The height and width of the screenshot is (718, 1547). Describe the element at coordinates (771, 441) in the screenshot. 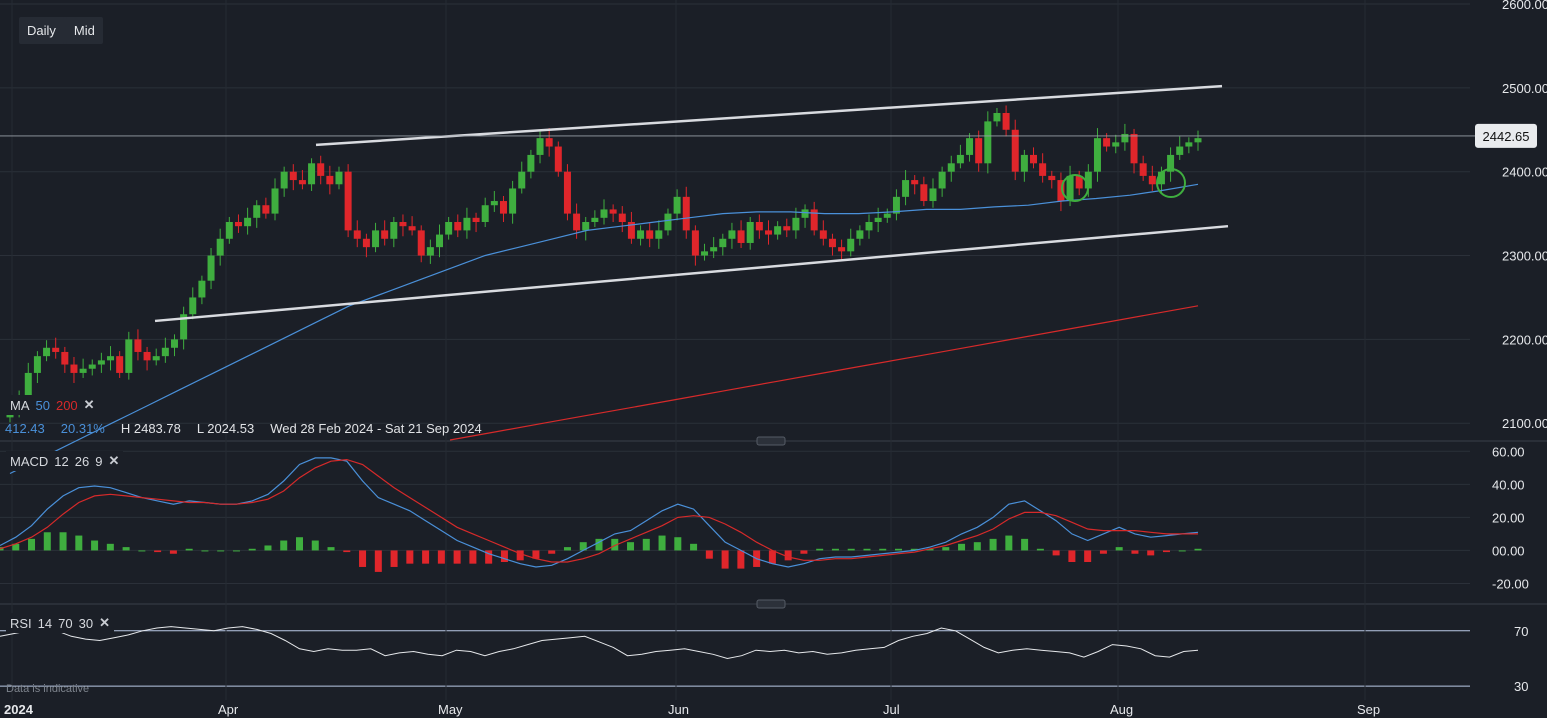

I see `panel-resize-handle` at that location.